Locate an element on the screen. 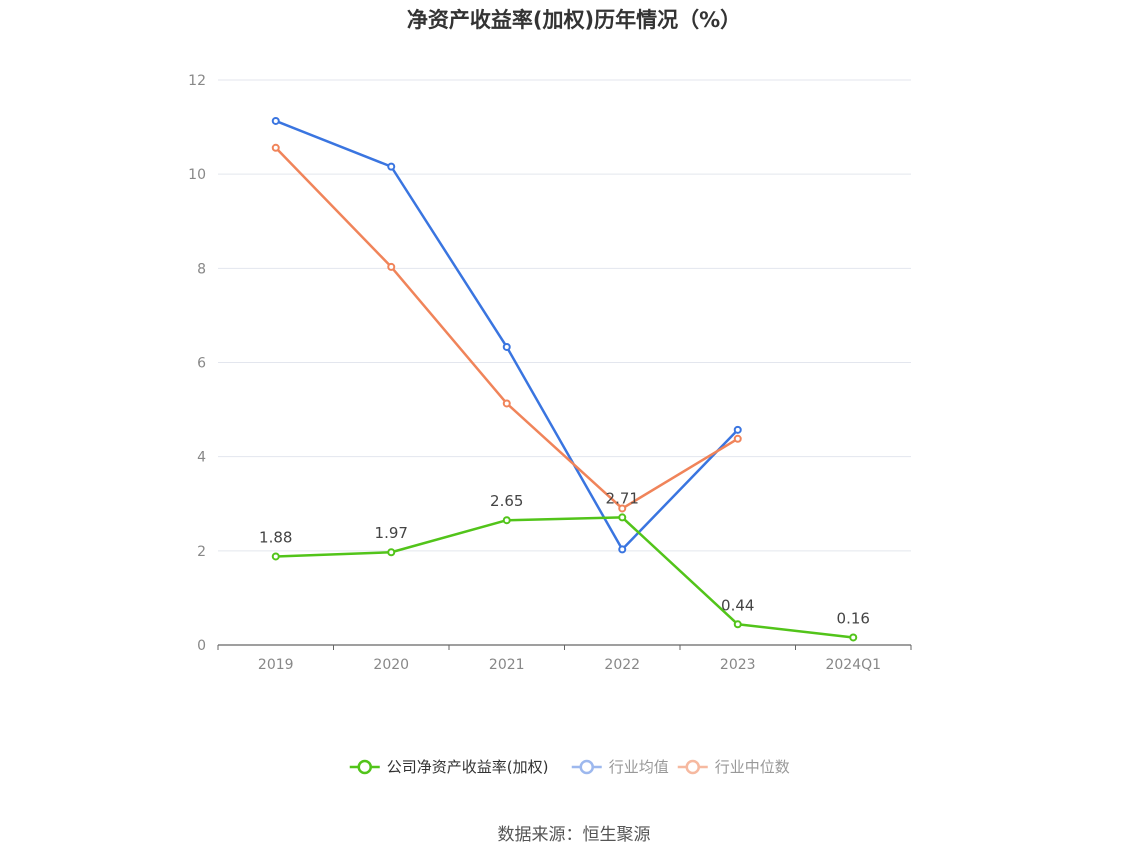 The image size is (1148, 859). chart-title: 净资产收益率(加权)历年情况（%） is located at coordinates (574, 20).